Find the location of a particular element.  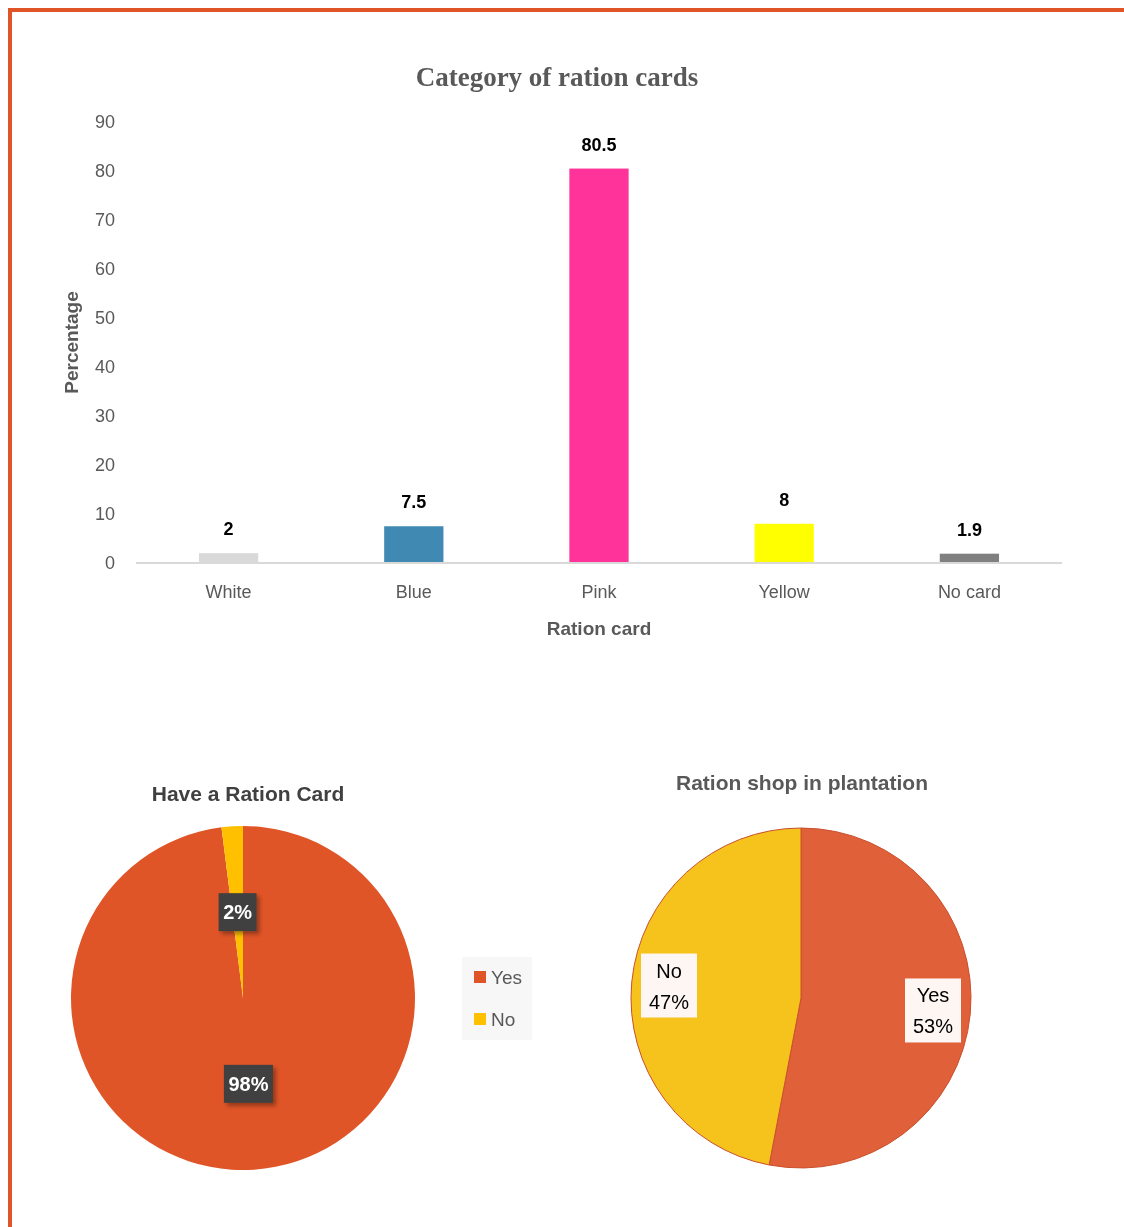

x-tick-label: Yellow is located at coordinates (784, 592).